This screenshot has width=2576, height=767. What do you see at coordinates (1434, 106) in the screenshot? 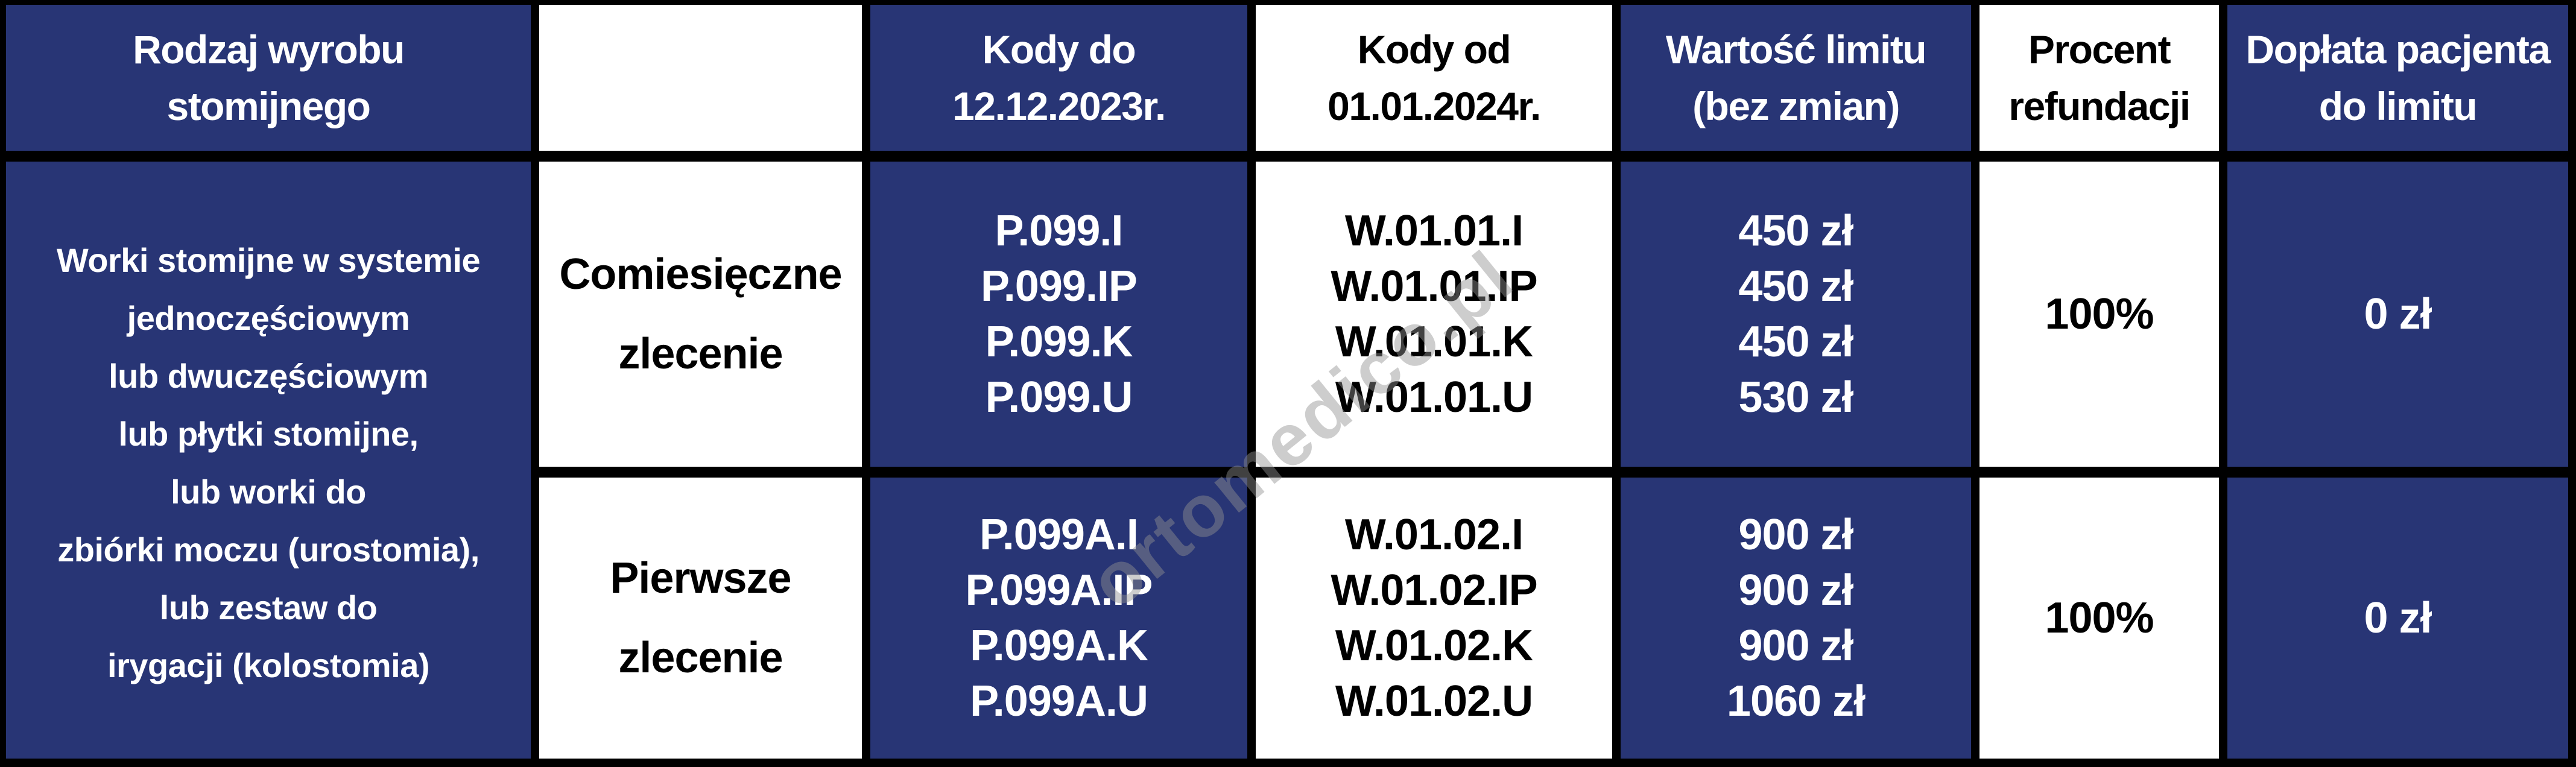
I see `header-line: 01.01.2024r.` at bounding box center [1434, 106].